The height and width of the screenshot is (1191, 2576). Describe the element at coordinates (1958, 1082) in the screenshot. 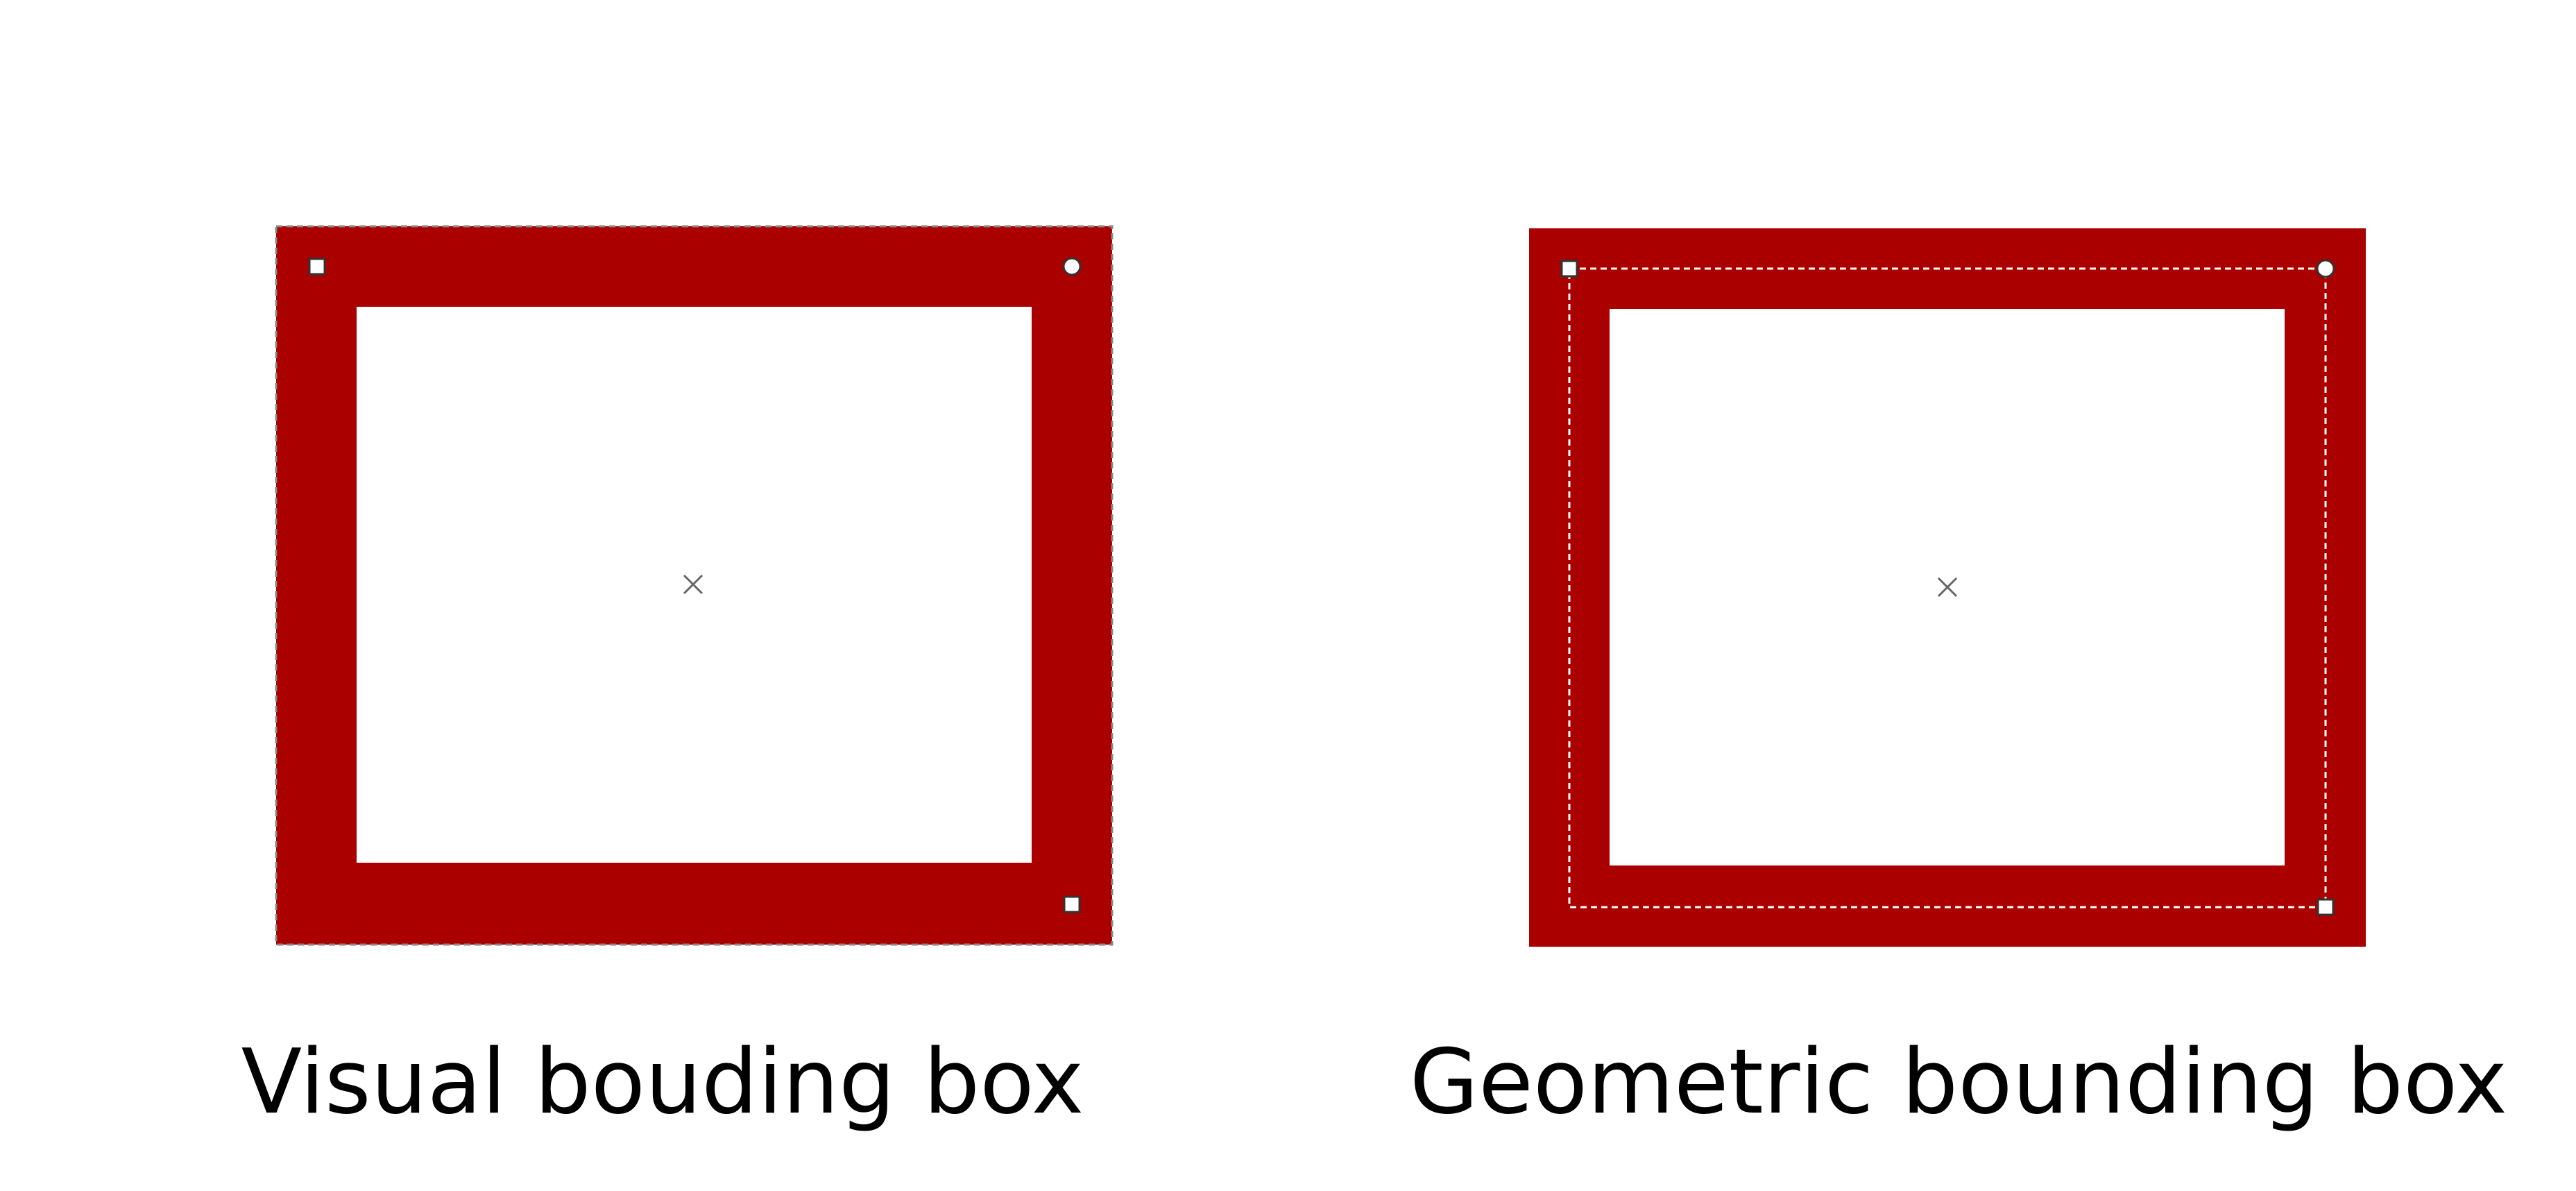

I see `geometric-bbox-caption: Geometric bounding box` at that location.